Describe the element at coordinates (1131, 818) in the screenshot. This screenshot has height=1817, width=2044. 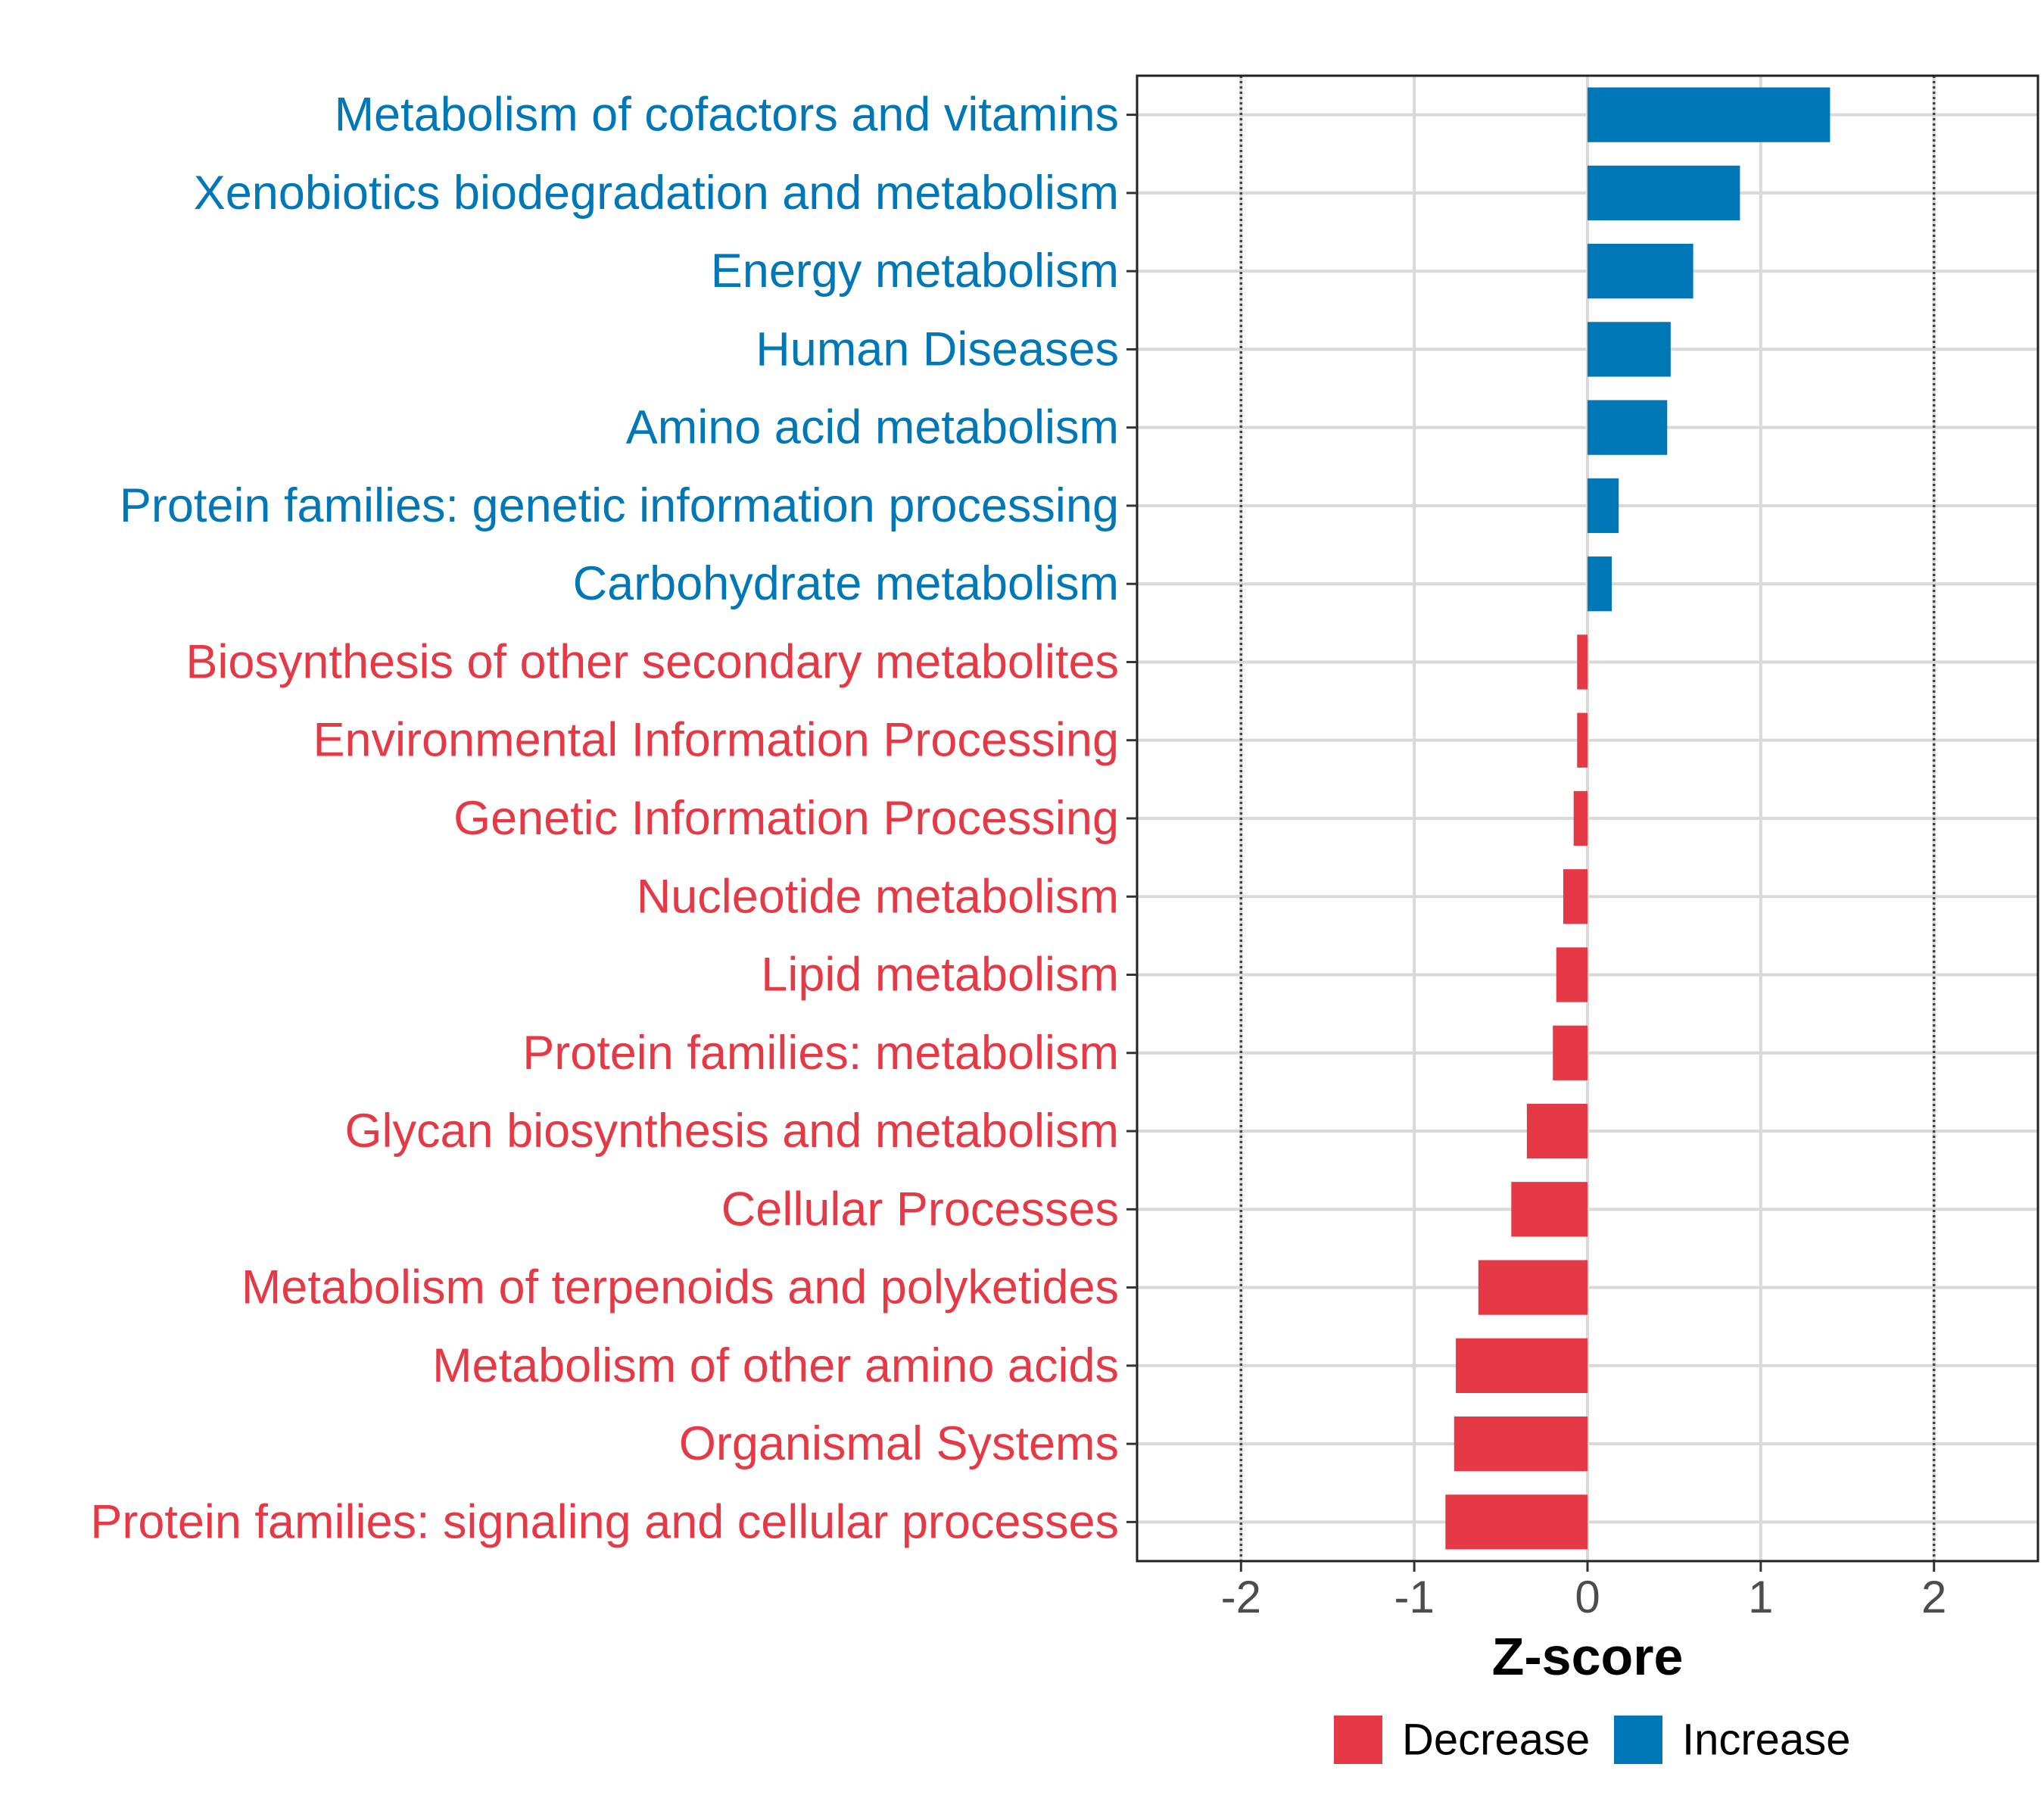
I see `y-axis-ticks` at that location.